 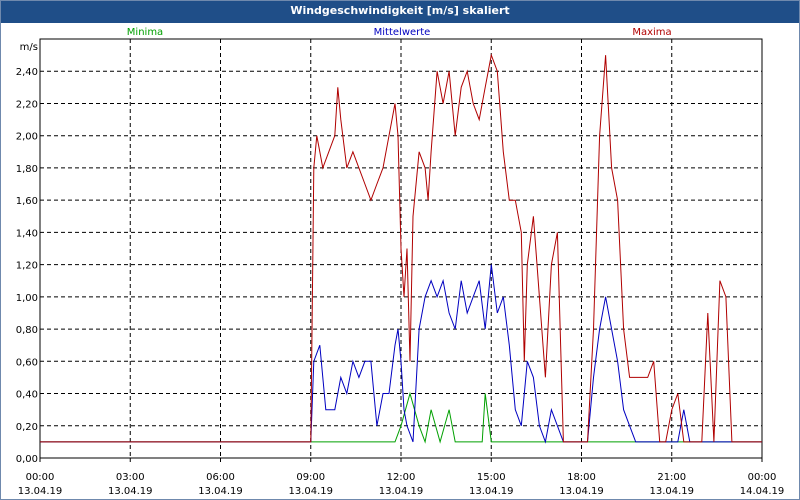 What do you see at coordinates (220, 477) in the screenshot?
I see `x-tick-time: 06:00` at bounding box center [220, 477].